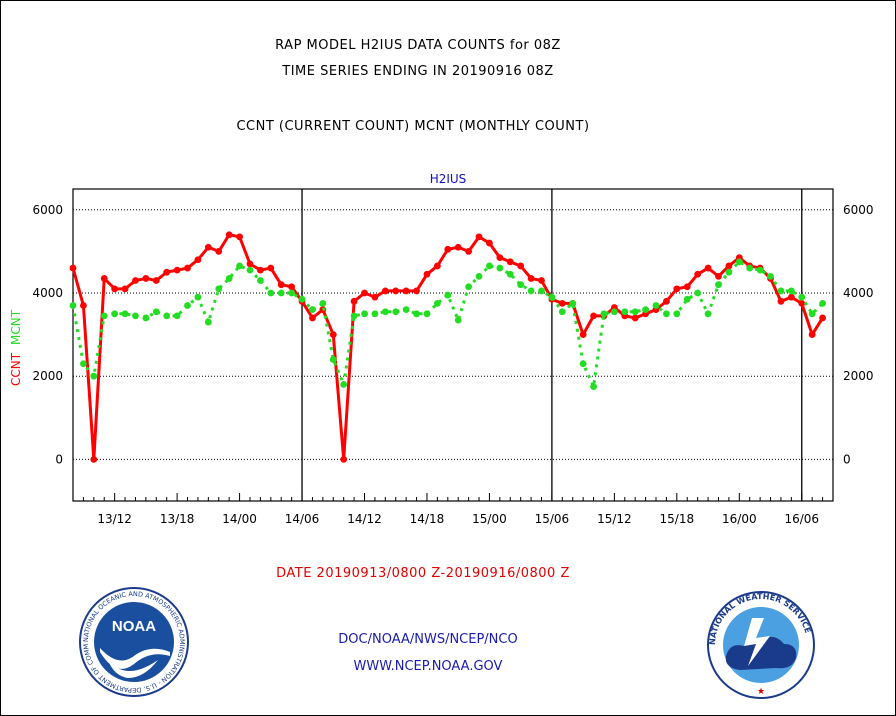 This screenshot has width=896, height=716. What do you see at coordinates (448, 179) in the screenshot?
I see `chart-title: H2IUS` at bounding box center [448, 179].